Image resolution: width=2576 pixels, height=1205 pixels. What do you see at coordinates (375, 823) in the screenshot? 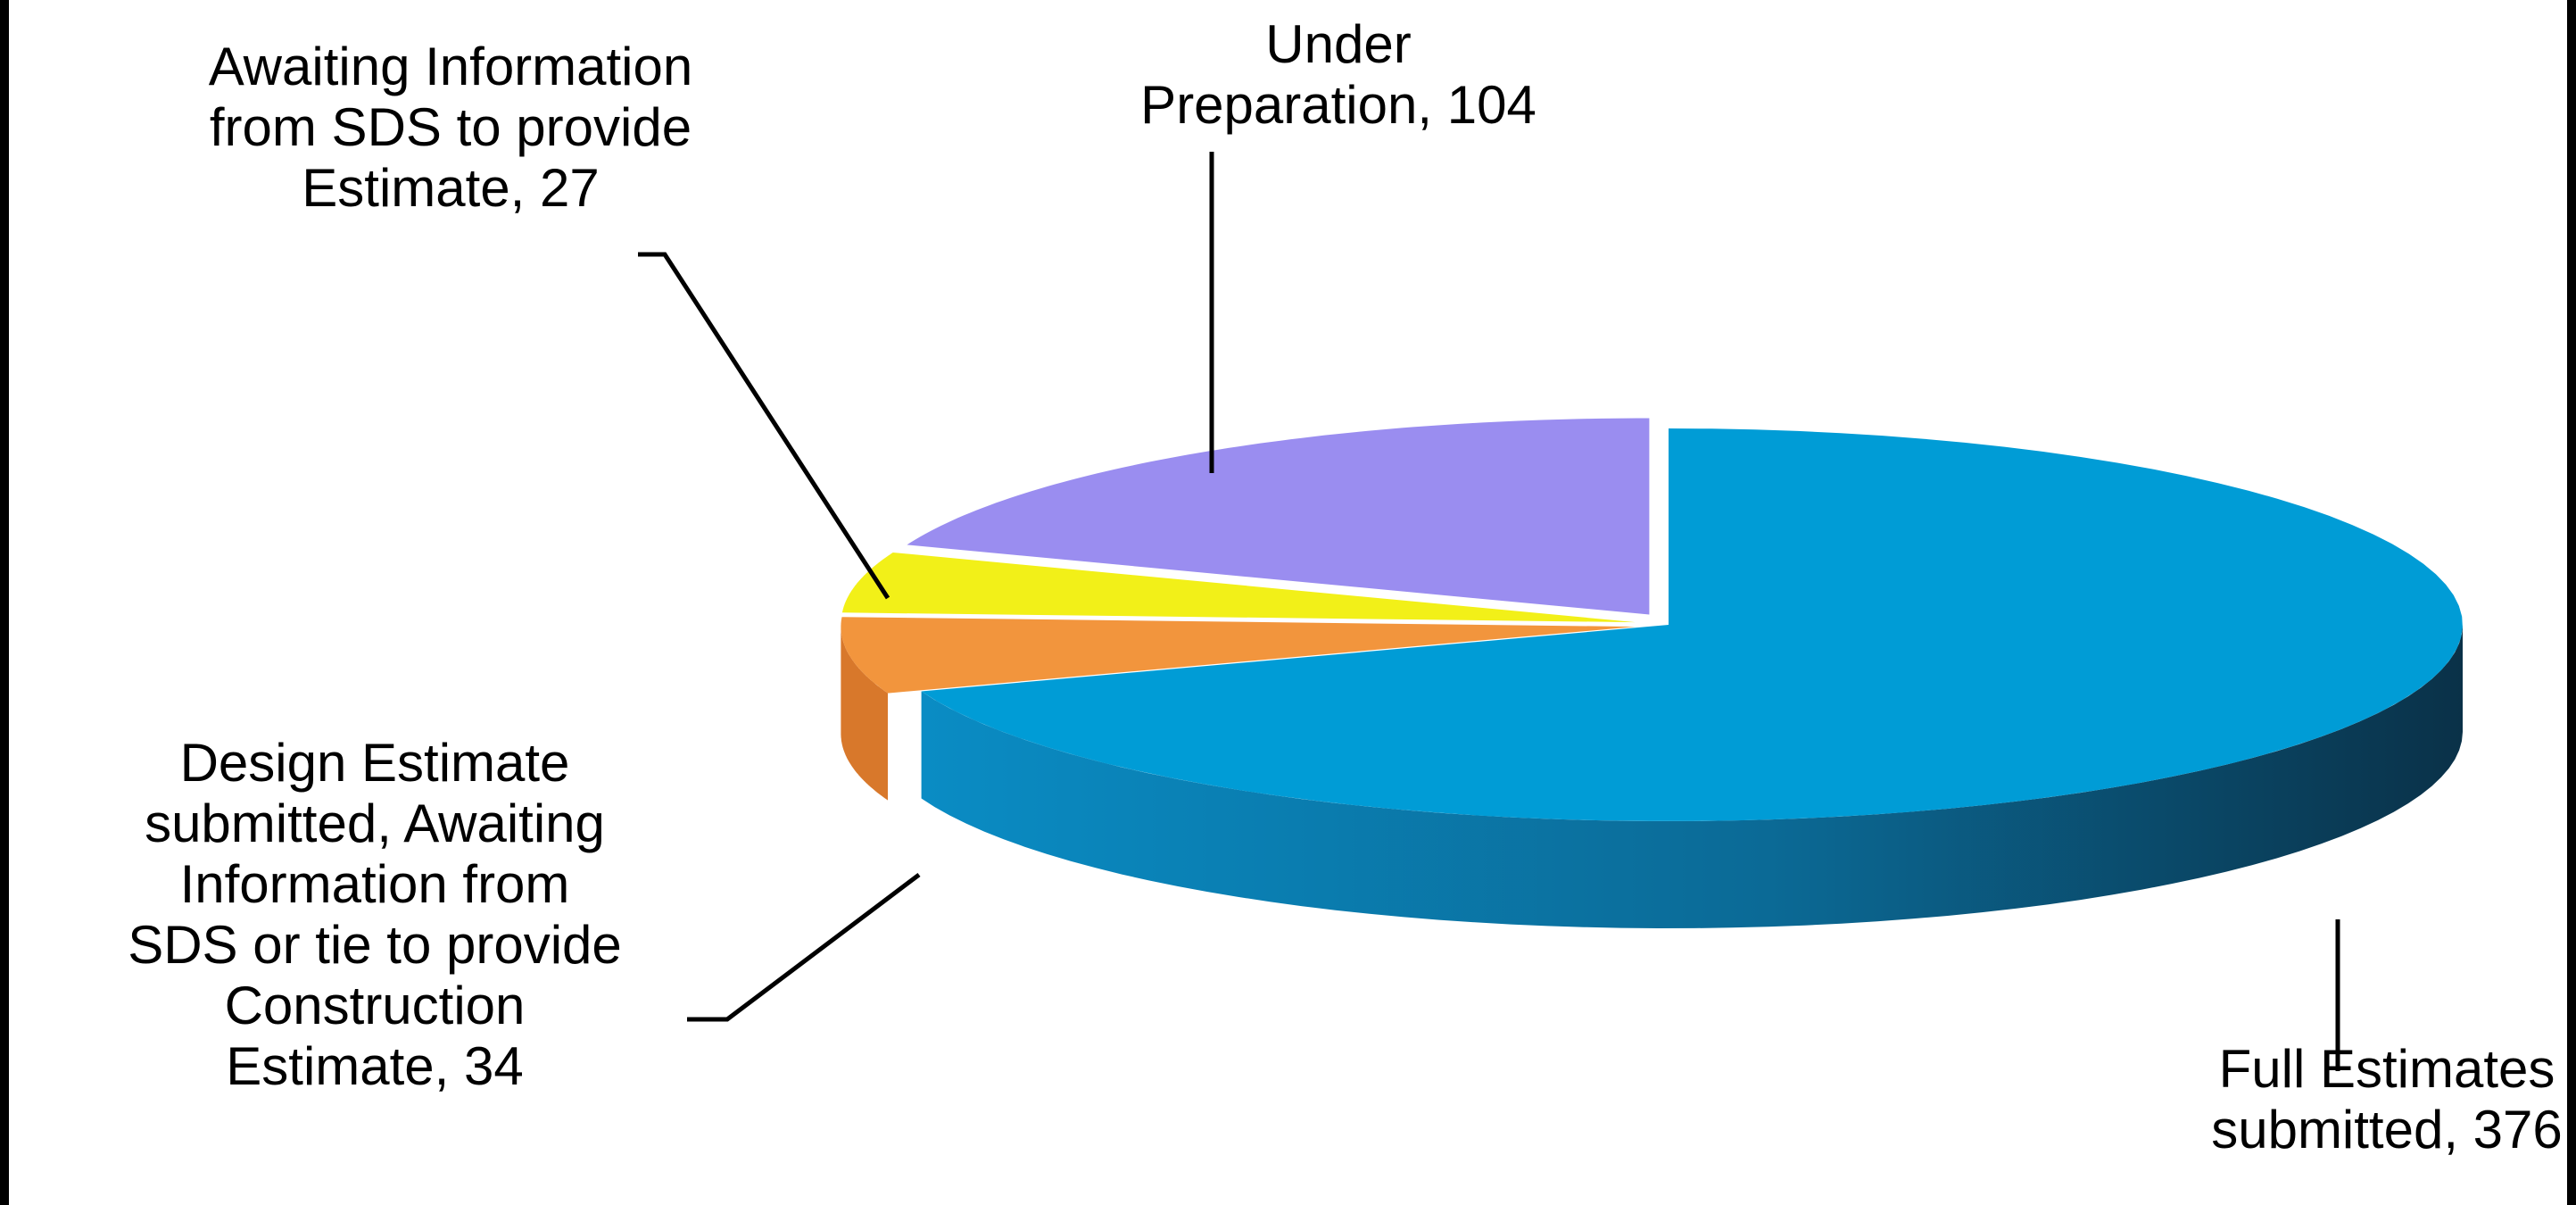
I see `slice-label-2-line: submitted, Awaiting` at bounding box center [375, 823].